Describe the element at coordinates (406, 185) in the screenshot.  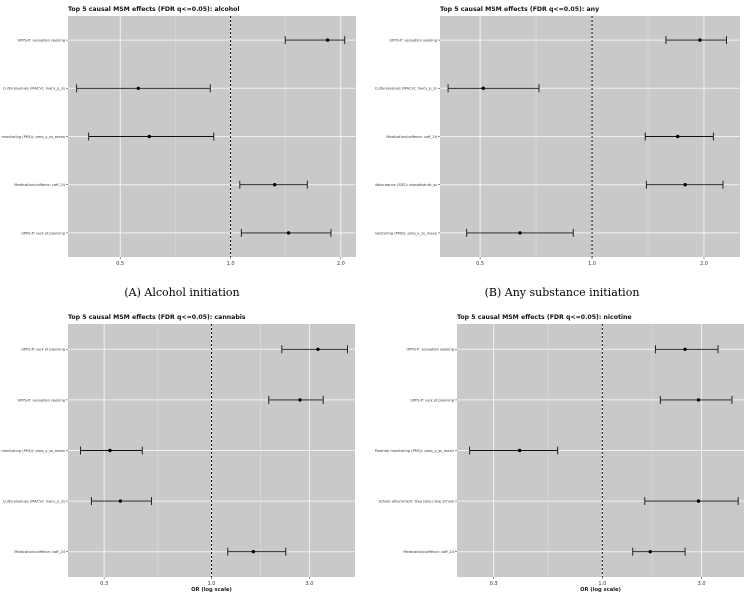
I see `y-tick-label: Sleep disturbance (SDS): sleepdisturb_ss` at that location.